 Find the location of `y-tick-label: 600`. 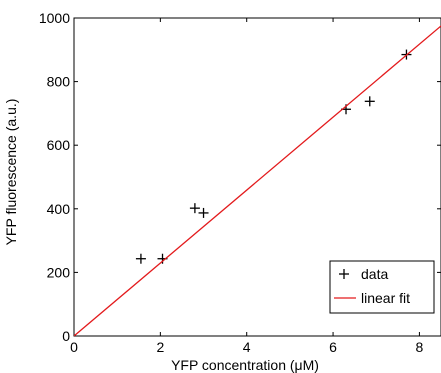

y-tick-label: 600 is located at coordinates (59, 145).